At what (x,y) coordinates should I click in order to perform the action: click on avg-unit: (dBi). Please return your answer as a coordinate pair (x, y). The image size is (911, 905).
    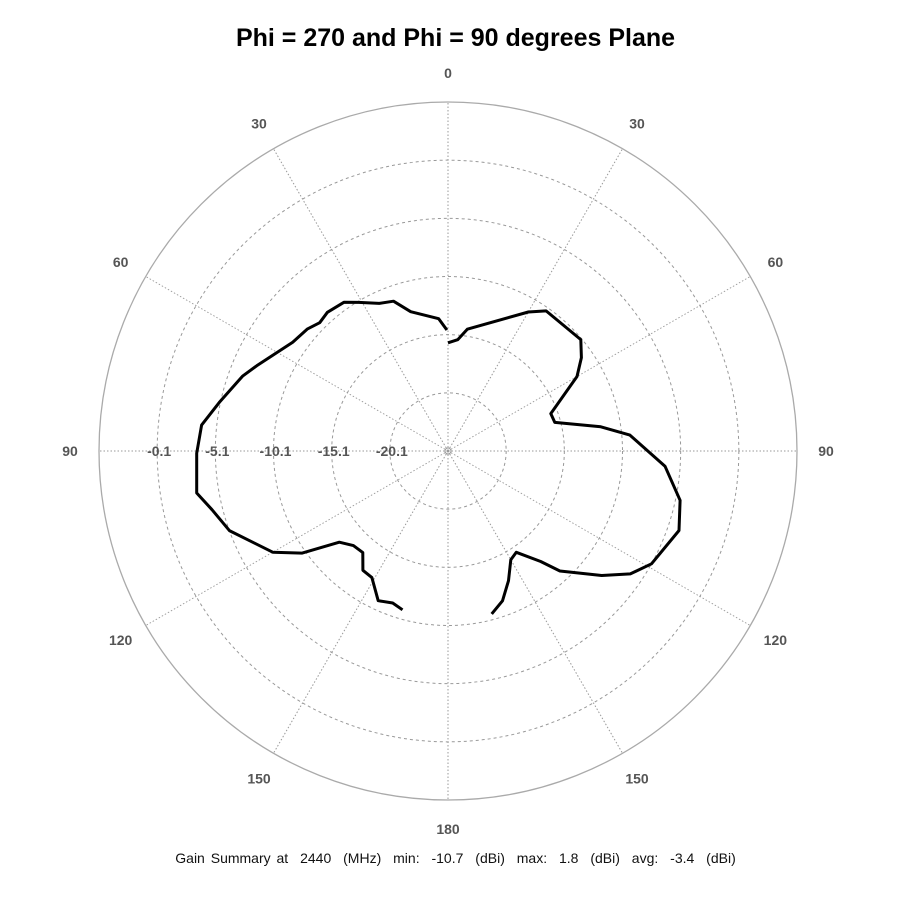
    Looking at the image, I should click on (721, 858).